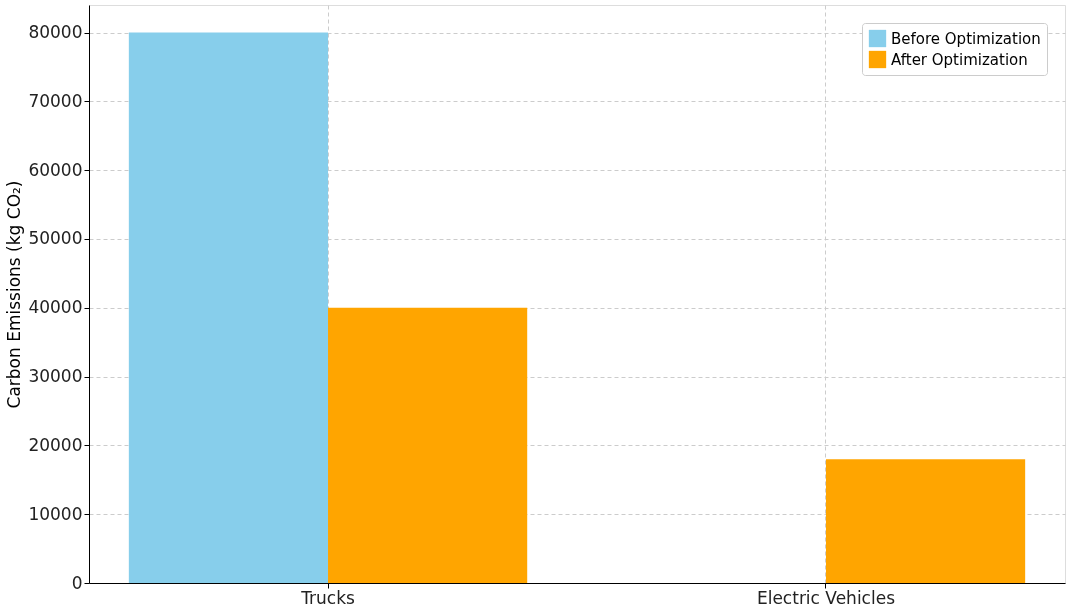 This screenshot has height=611, width=1070. What do you see at coordinates (55, 100) in the screenshot?
I see `y-tick-label: 70000` at bounding box center [55, 100].